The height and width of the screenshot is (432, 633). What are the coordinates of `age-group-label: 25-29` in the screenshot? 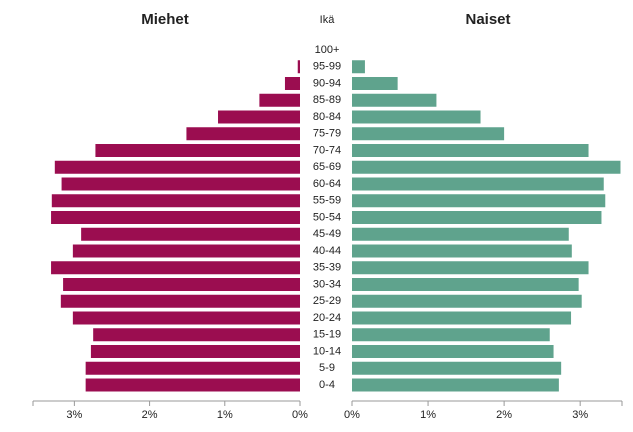 It's located at (327, 301).